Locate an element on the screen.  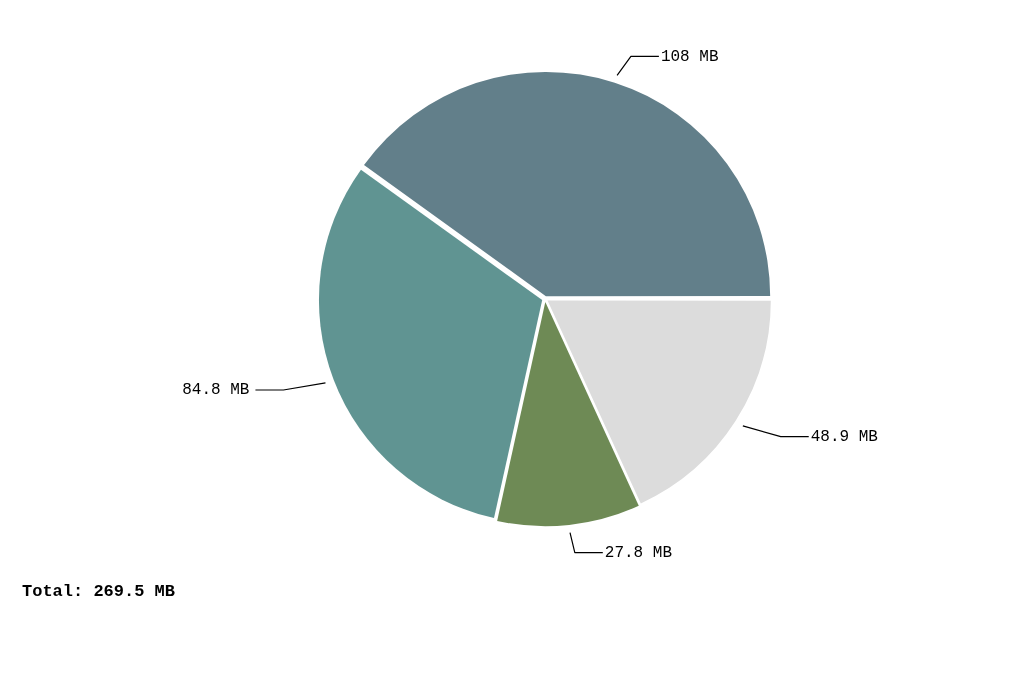
data-label: 108 MB is located at coordinates (689, 56).